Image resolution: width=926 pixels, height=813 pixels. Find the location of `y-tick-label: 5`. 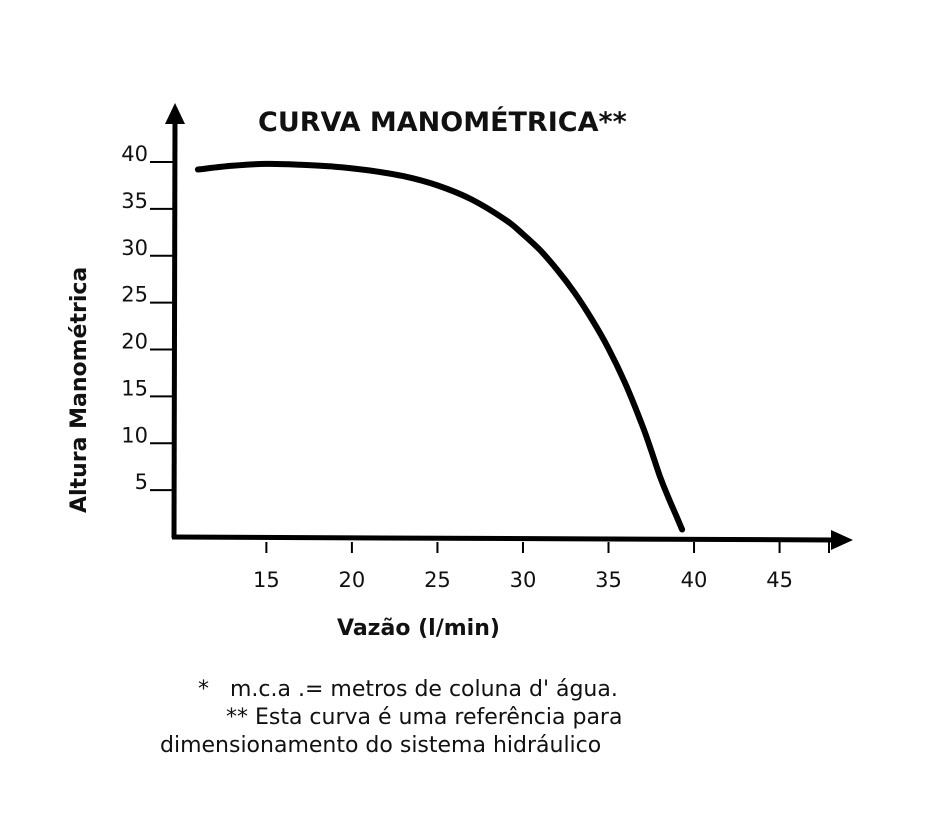

y-tick-label: 5 is located at coordinates (141, 482).